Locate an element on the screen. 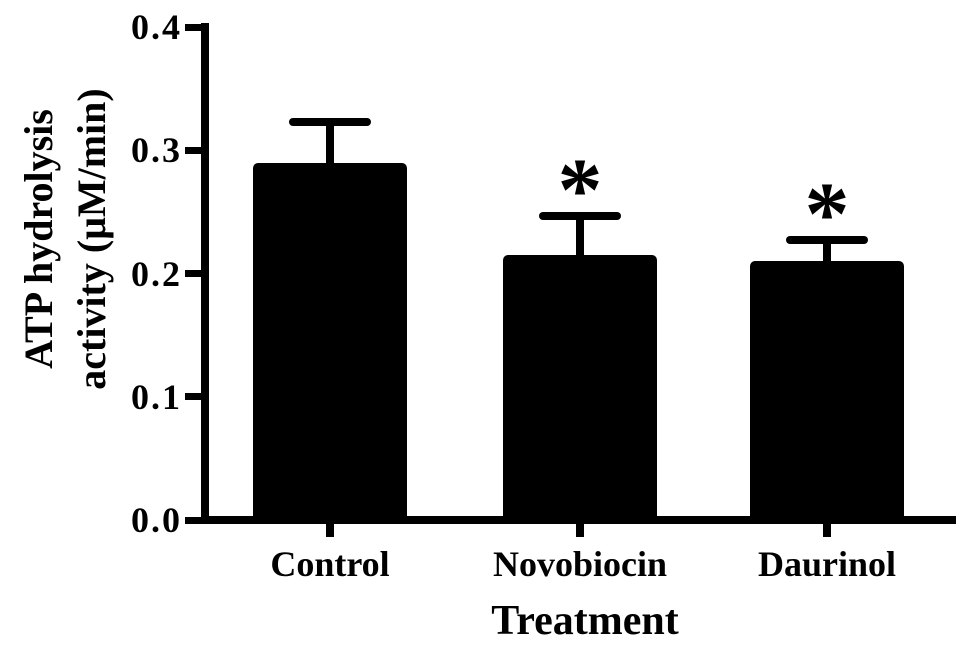 Image resolution: width=969 pixels, height=653 pixels. x-category-label-novobiocin: Novobiocin is located at coordinates (580, 564).